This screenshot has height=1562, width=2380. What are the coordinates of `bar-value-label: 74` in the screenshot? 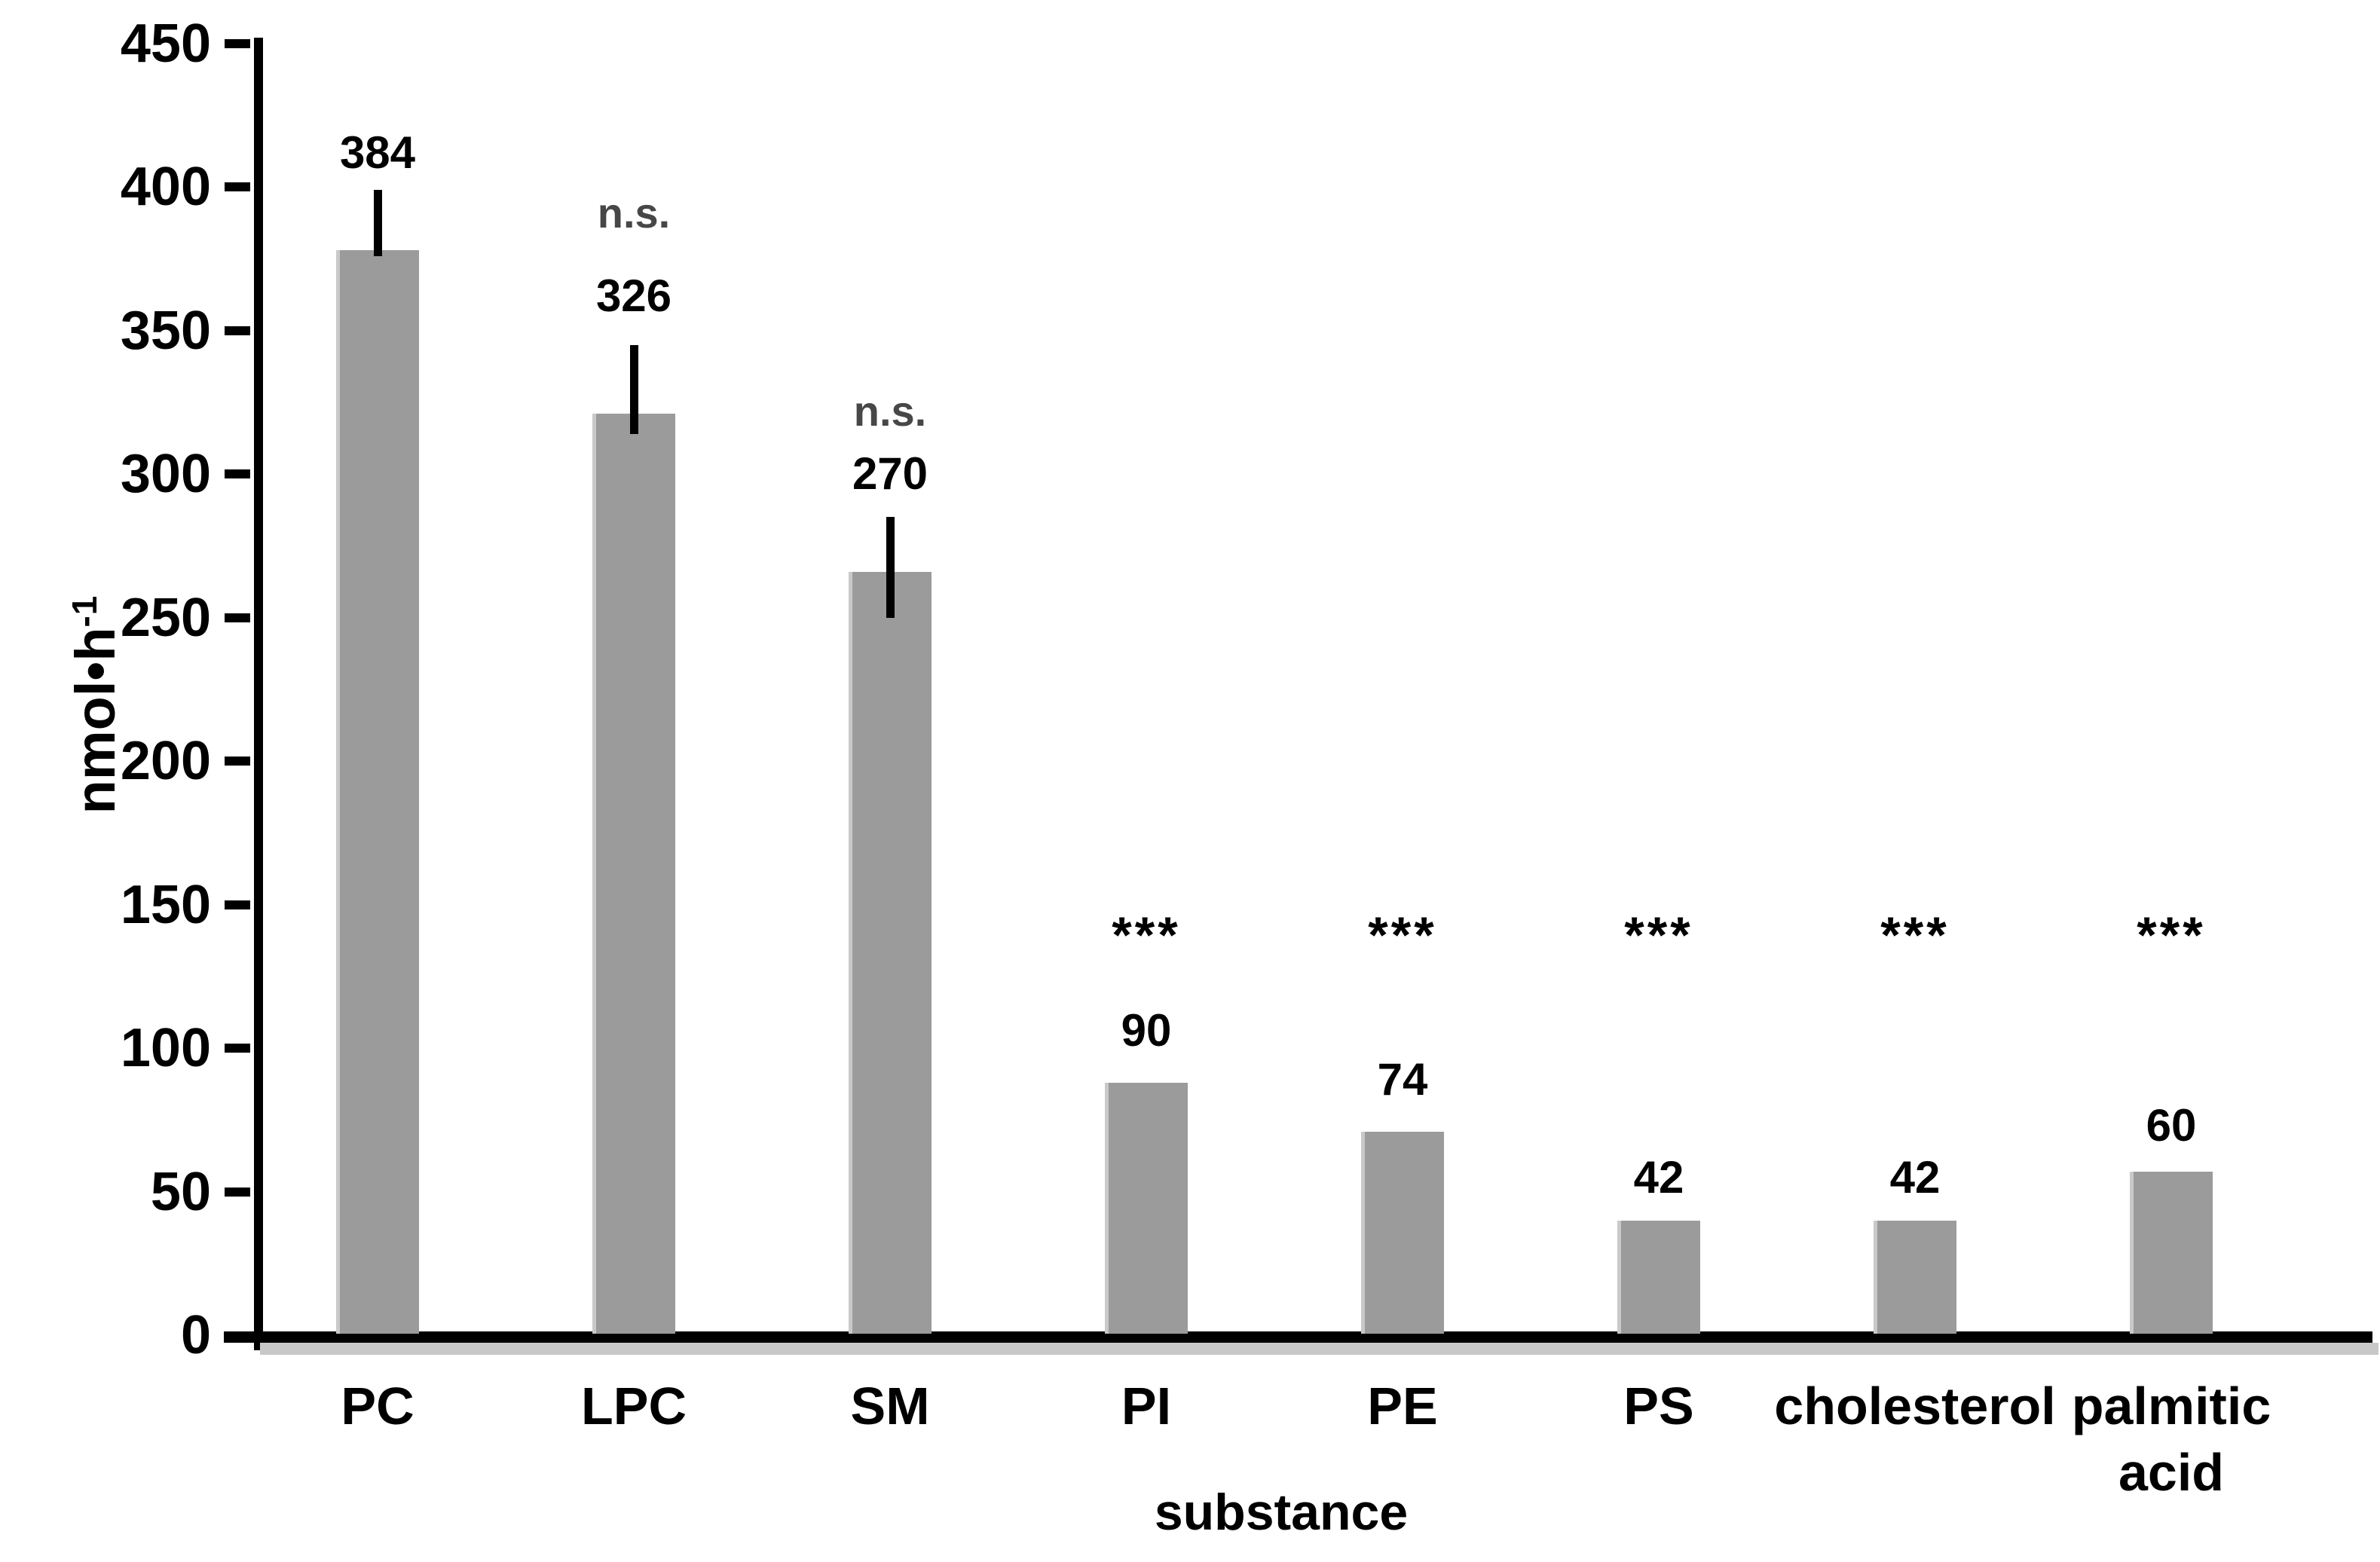 It's located at (1402, 1079).